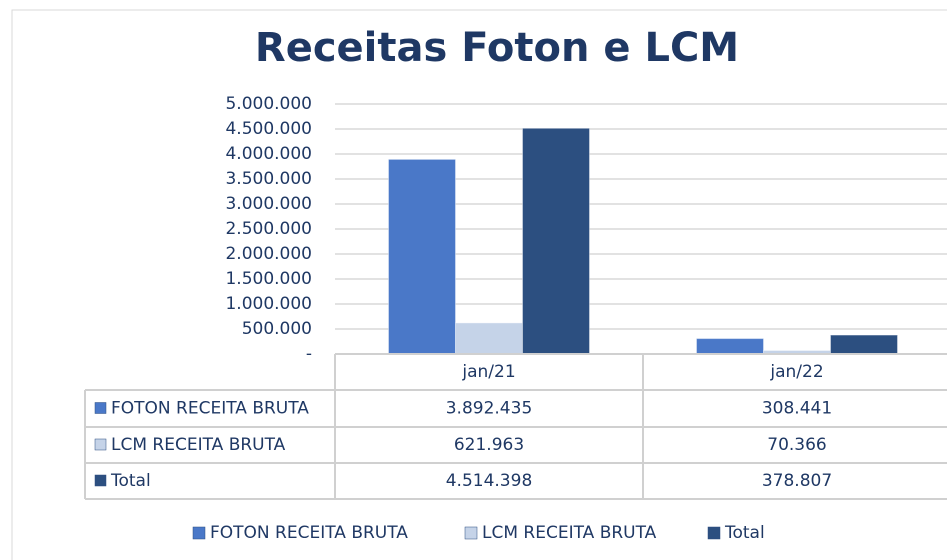  What do you see at coordinates (489, 445) in the screenshot?
I see `table-cell: 621.963` at bounding box center [489, 445].